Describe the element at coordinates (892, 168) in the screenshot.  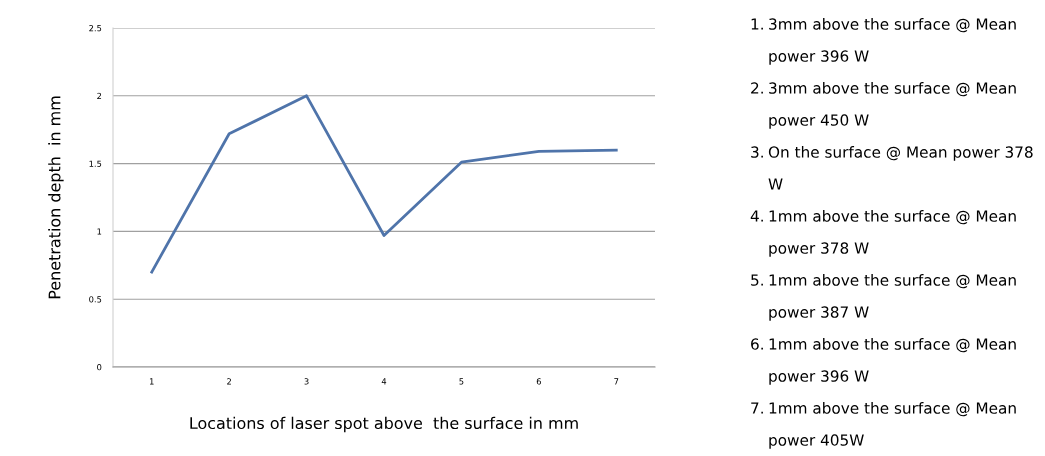
I see `text: 3. On the surface @ Mean power 378 W` at that location.